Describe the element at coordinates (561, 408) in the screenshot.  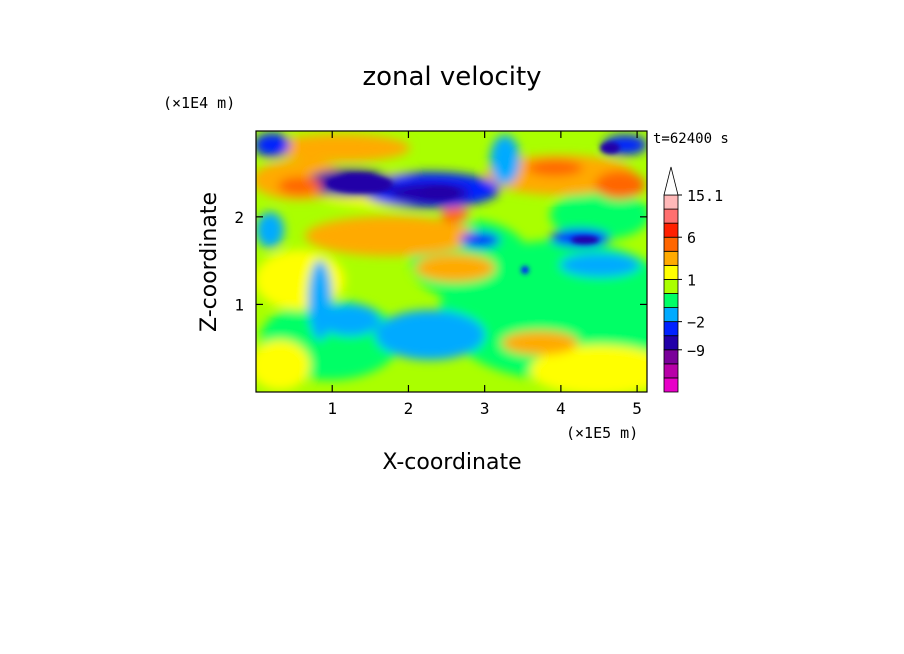
I see `x-tick-label: 4` at that location.